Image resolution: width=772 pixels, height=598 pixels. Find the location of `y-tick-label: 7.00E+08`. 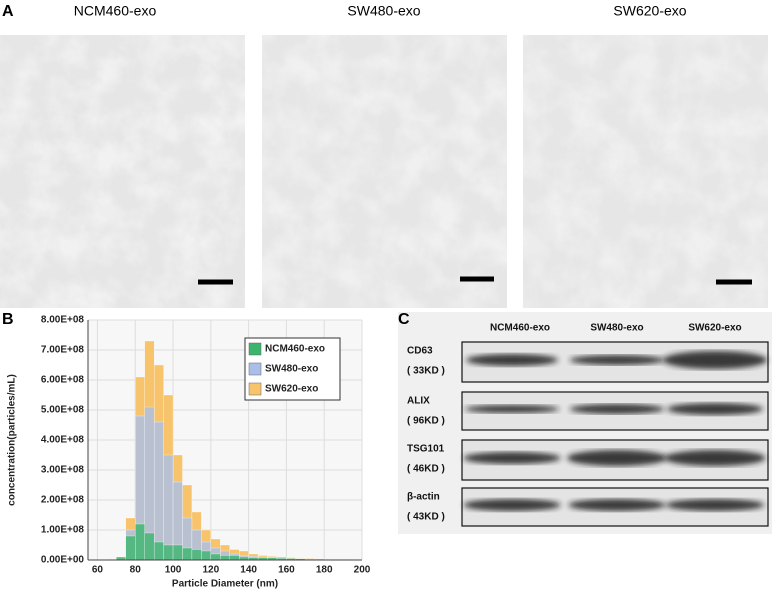

y-tick-label: 7.00E+08 is located at coordinates (63, 350).